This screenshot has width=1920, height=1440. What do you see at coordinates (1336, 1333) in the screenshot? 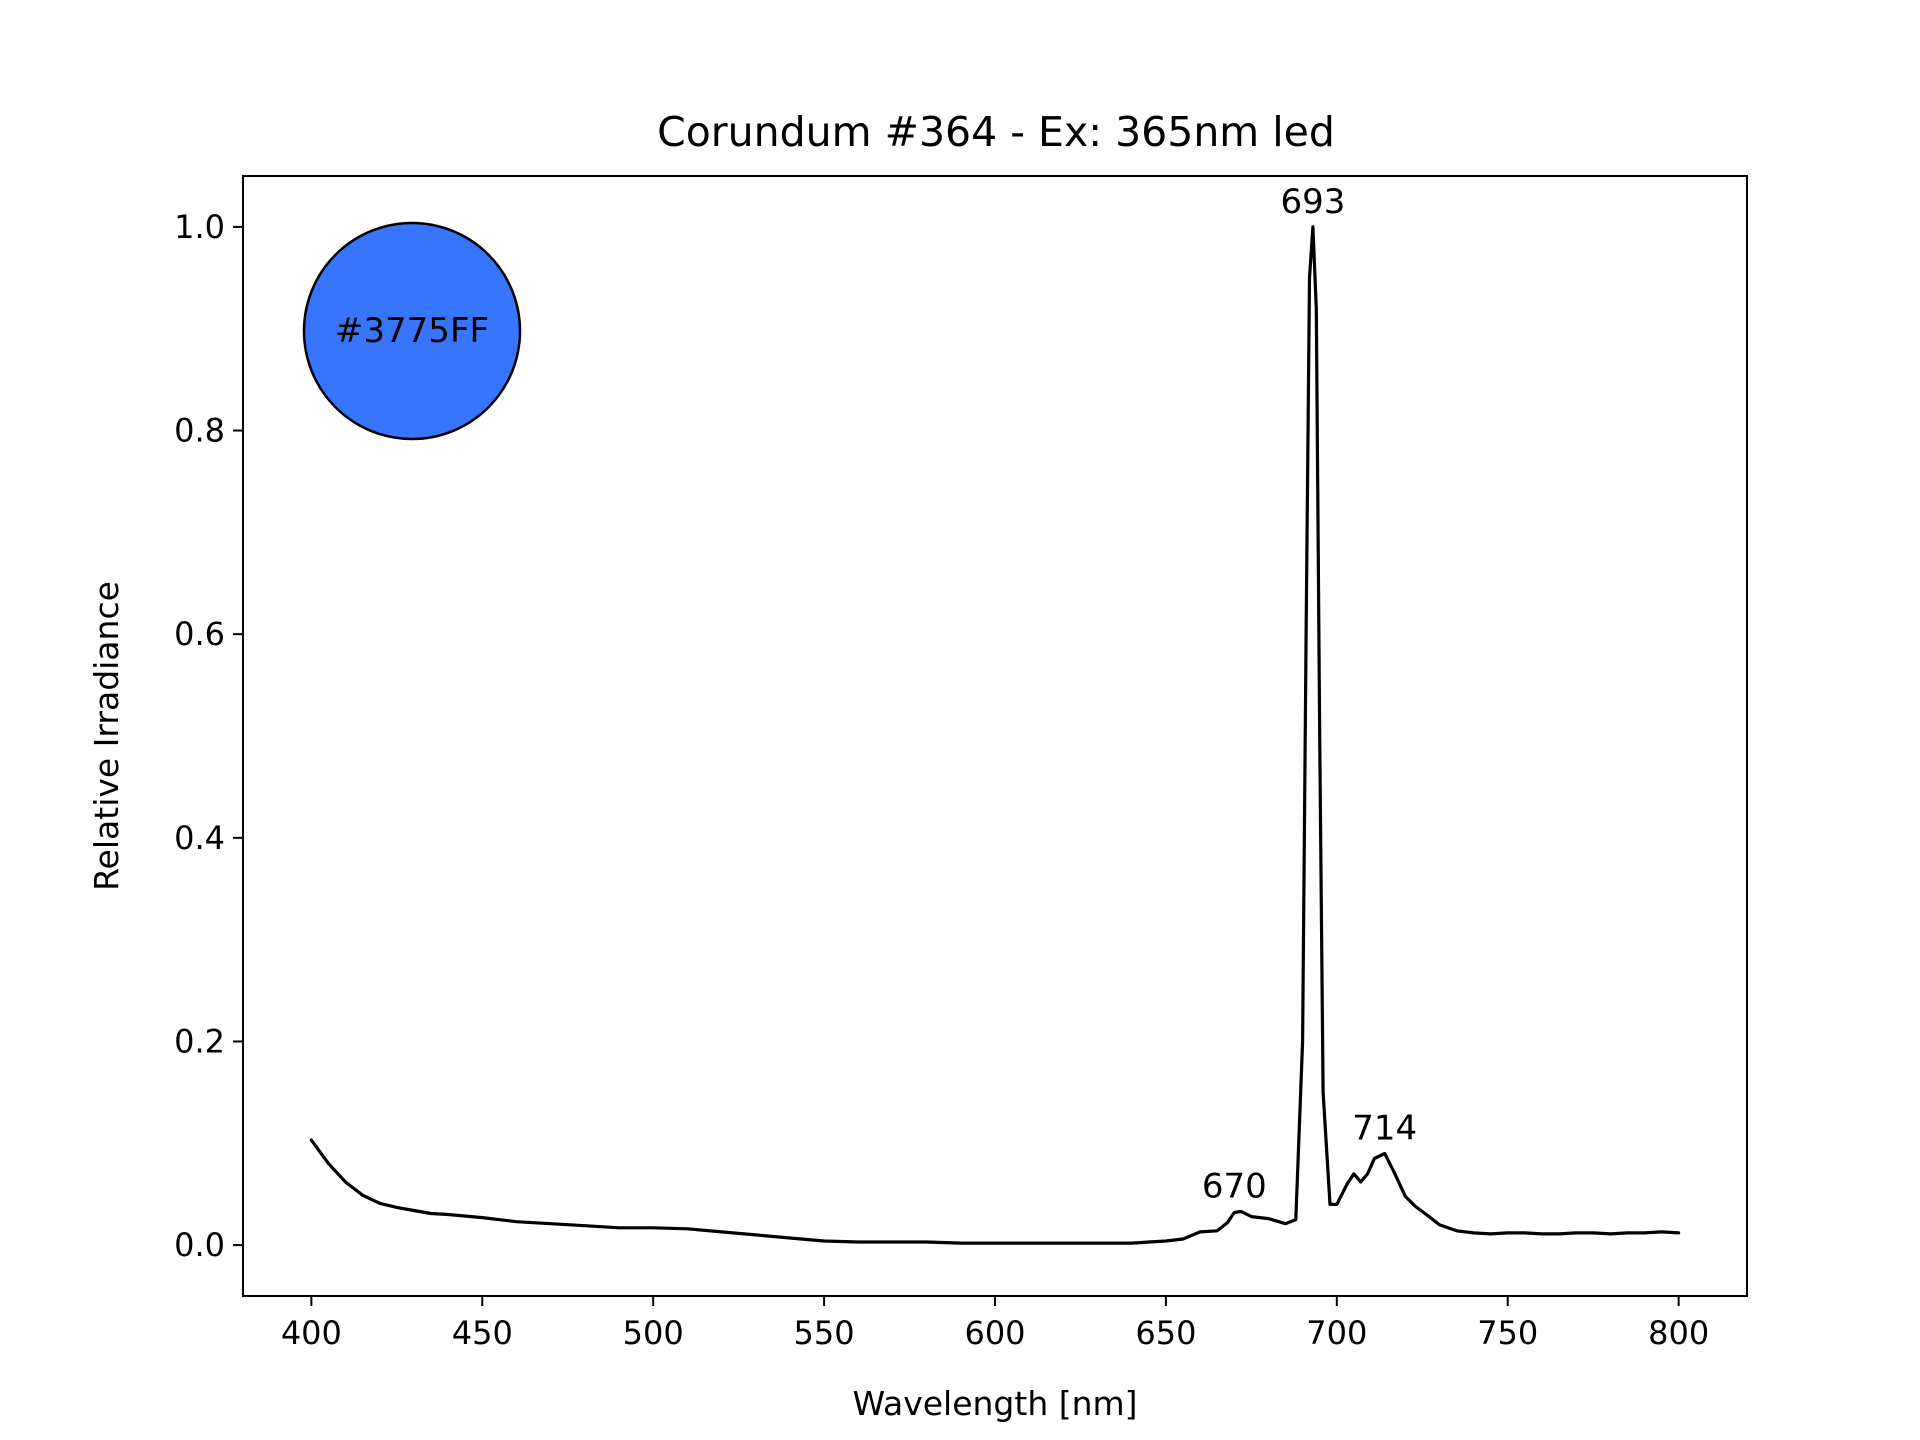
I see `x-tick-label: 700` at bounding box center [1336, 1333].